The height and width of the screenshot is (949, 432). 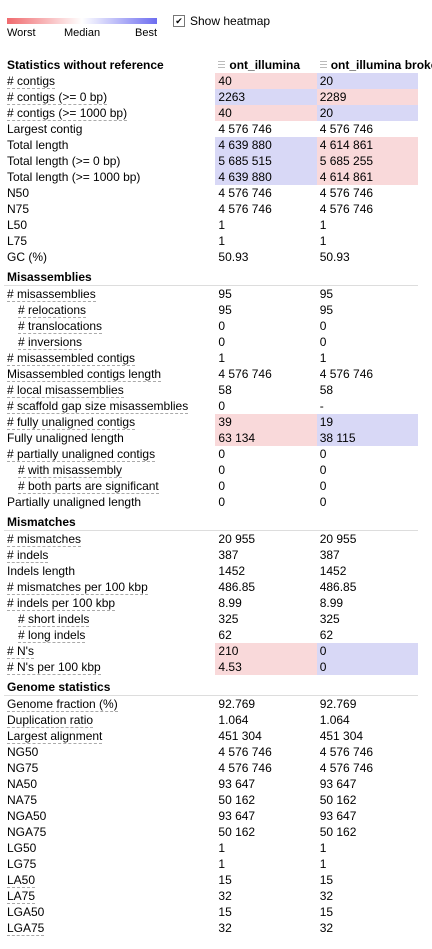 I want to click on value-cell: 38 115, so click(x=367, y=438).